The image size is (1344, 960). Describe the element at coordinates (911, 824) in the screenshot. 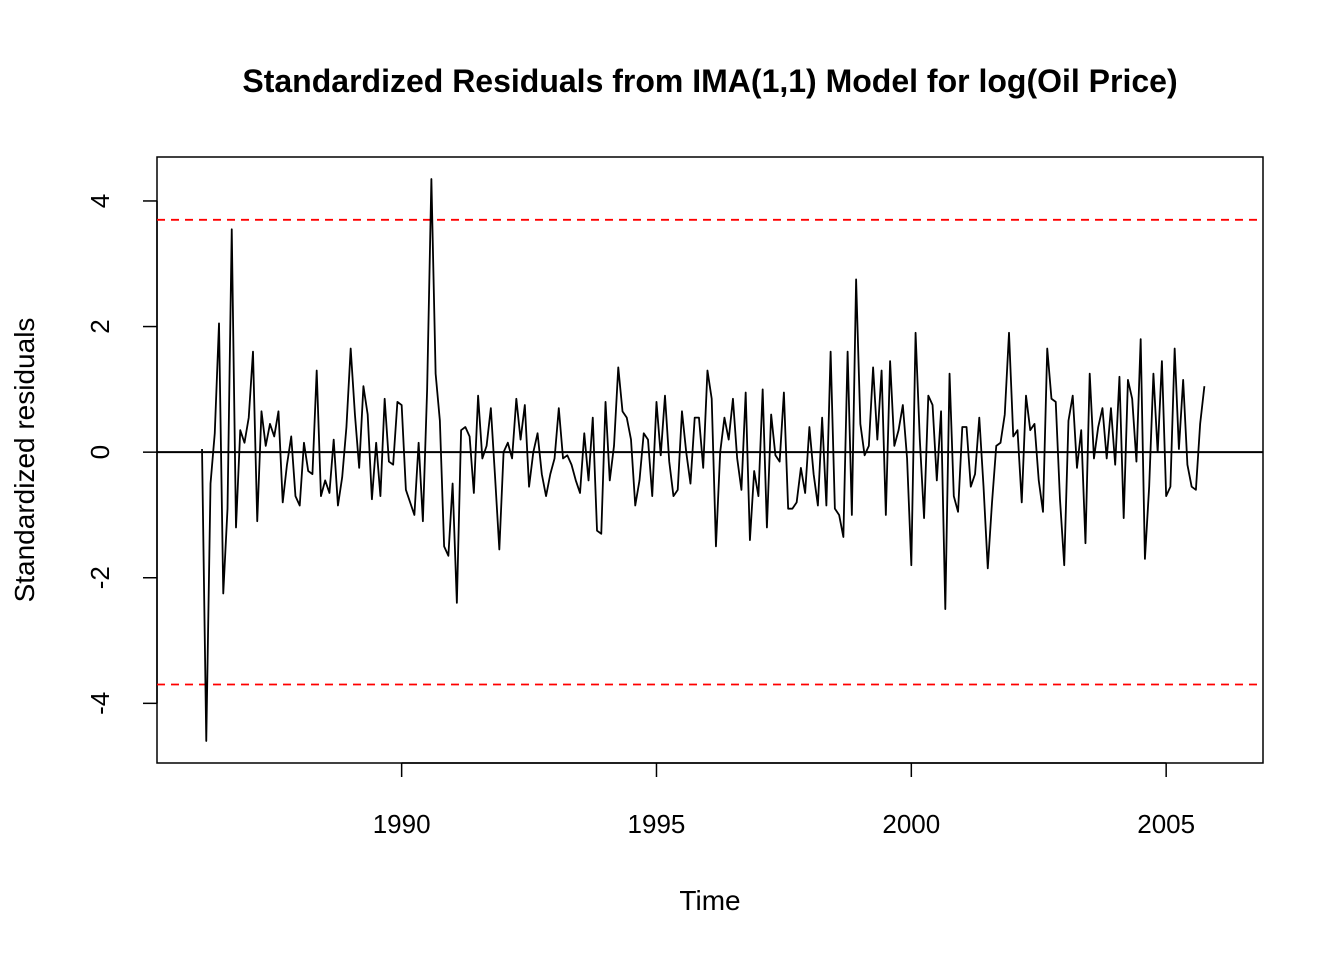

I see `x-tick-label: 2000` at that location.